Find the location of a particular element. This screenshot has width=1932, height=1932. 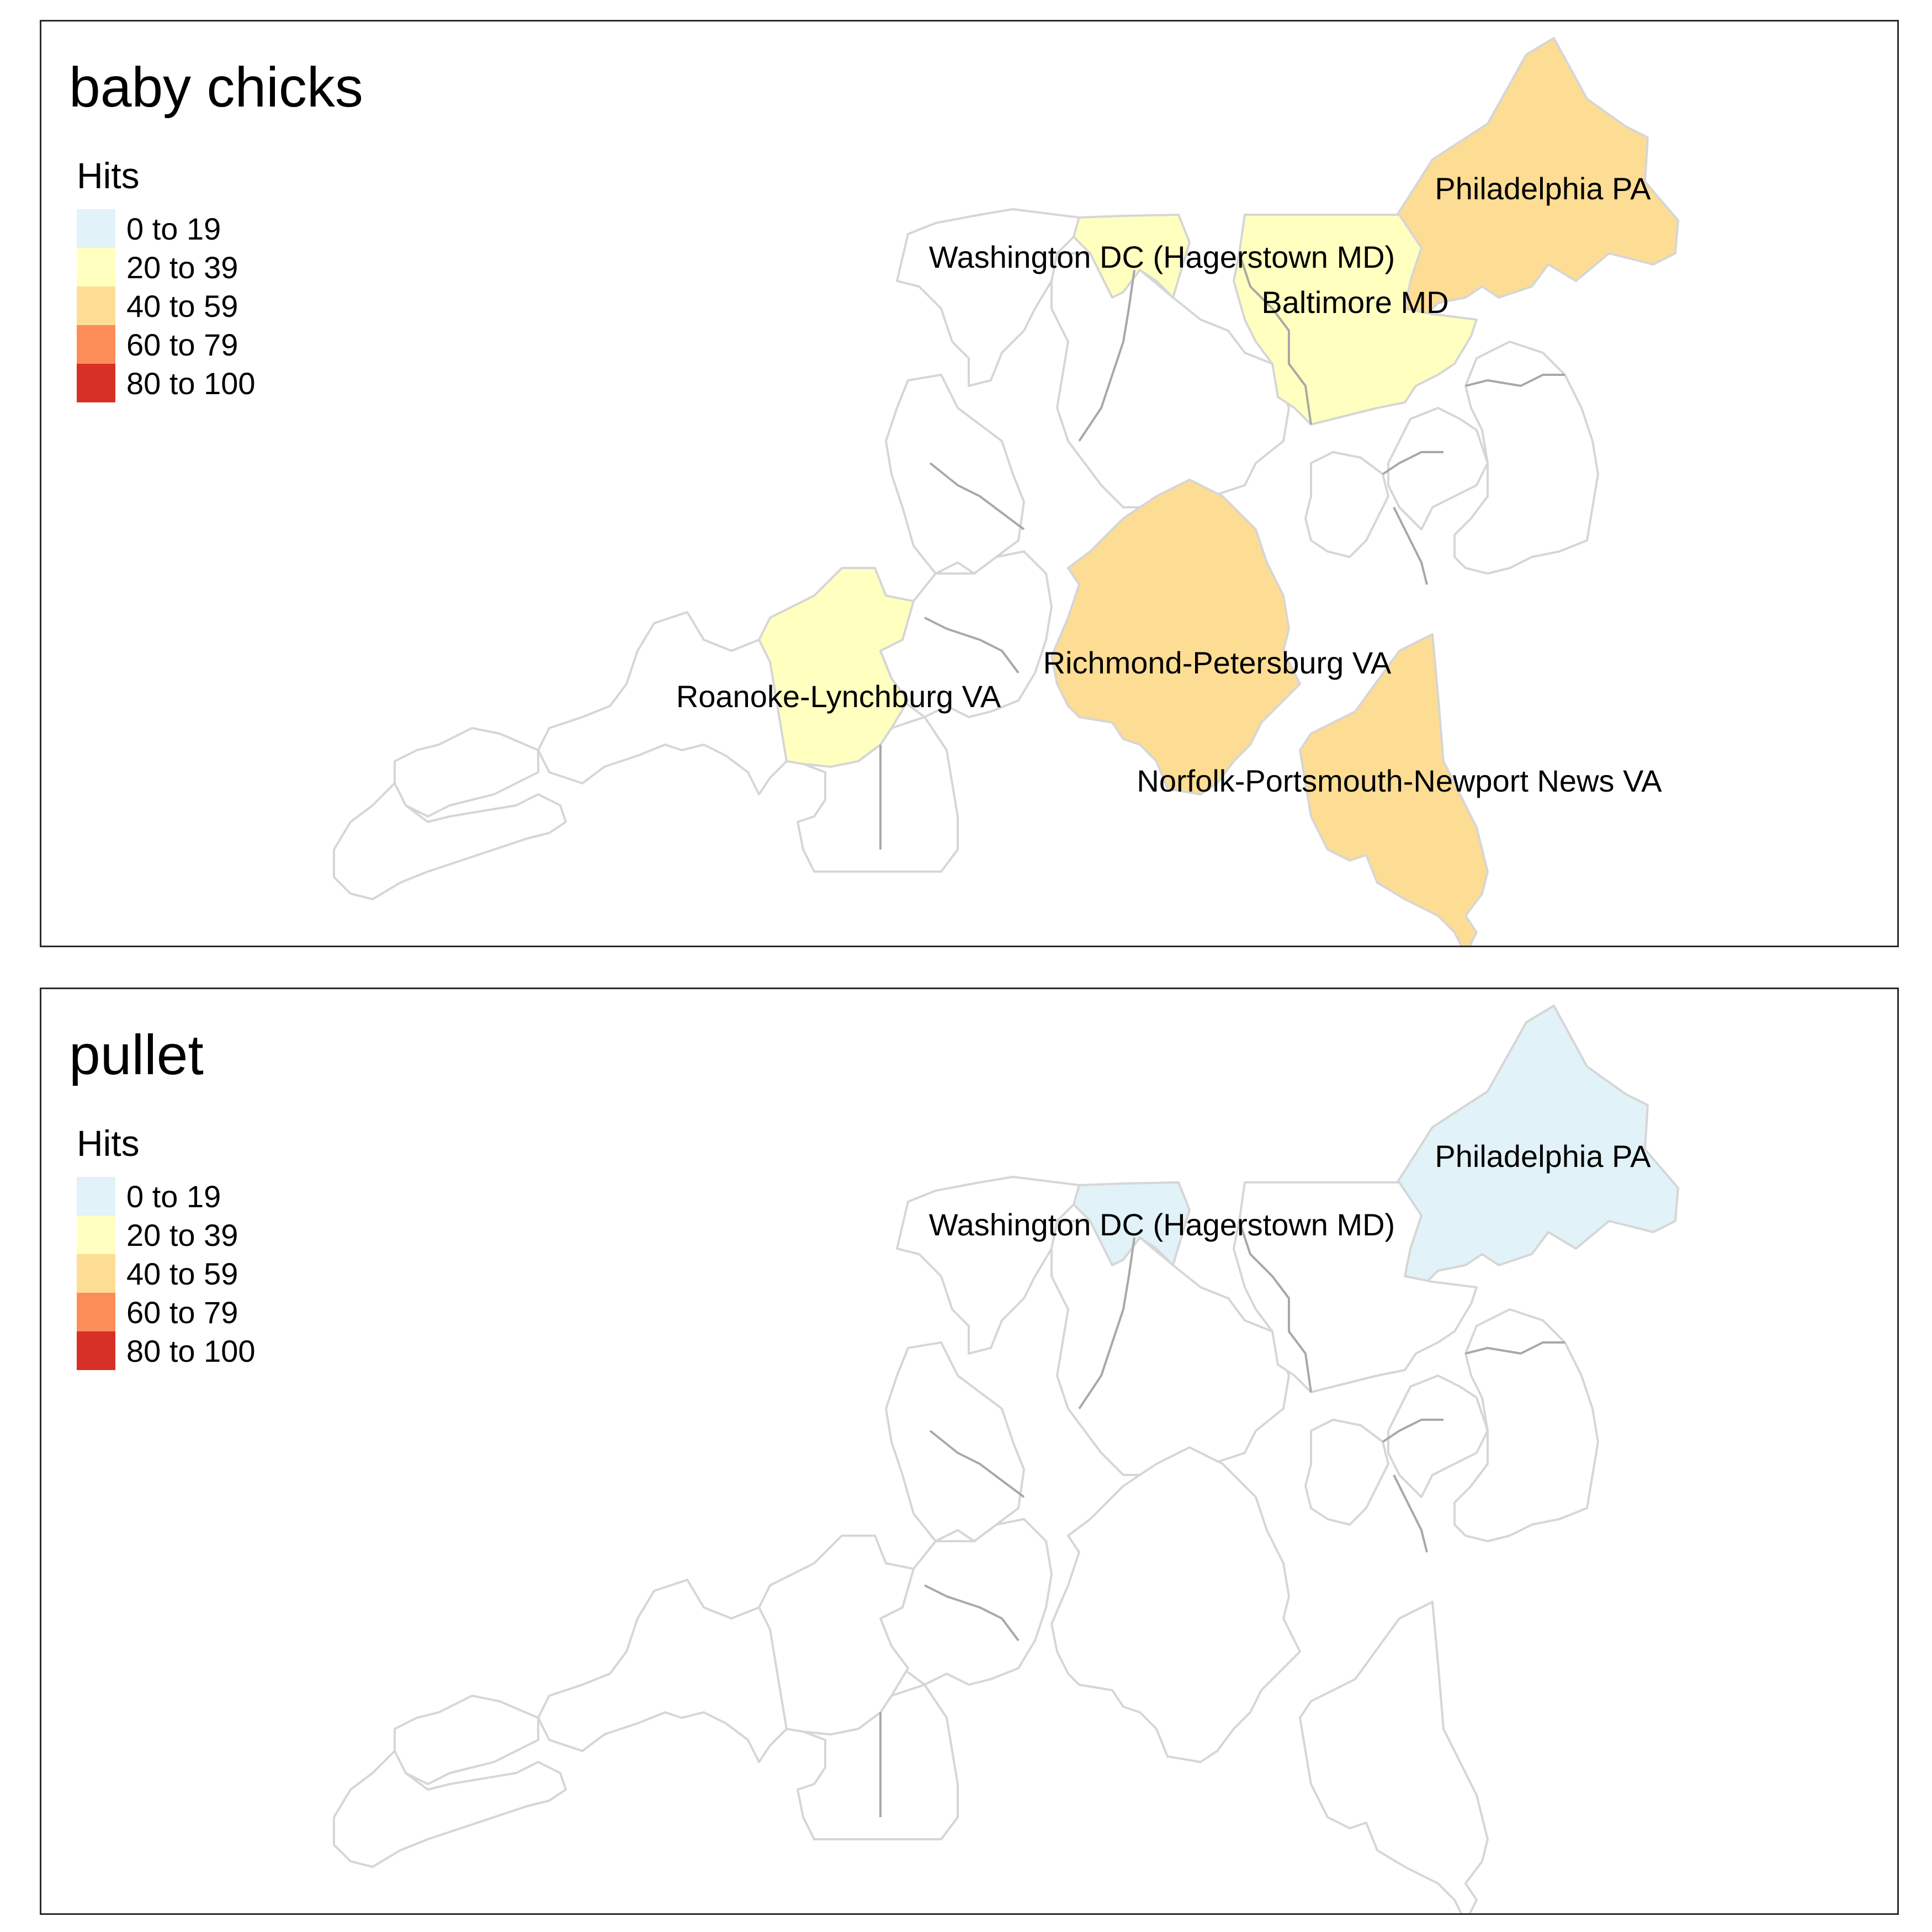

region-label: Richmond-Petersburg VA is located at coordinates (1217, 663).